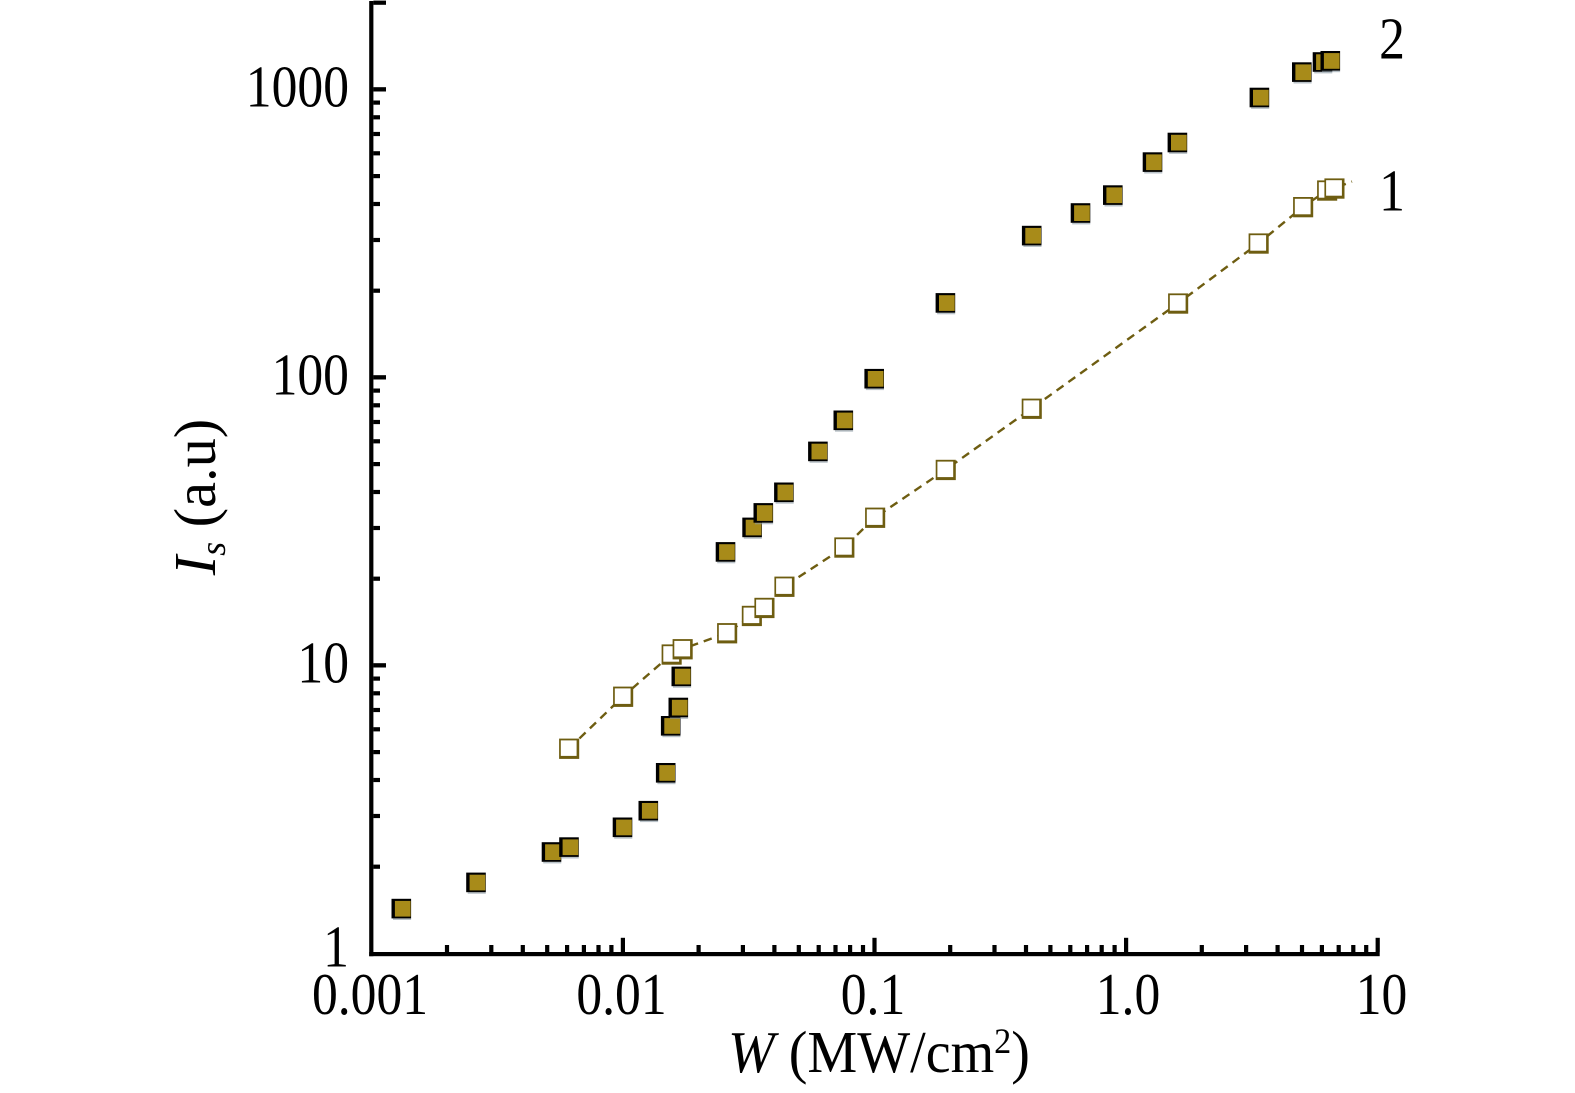 The height and width of the screenshot is (1093, 1575). Describe the element at coordinates (297, 86) in the screenshot. I see `svg-text: 1000` at that location.